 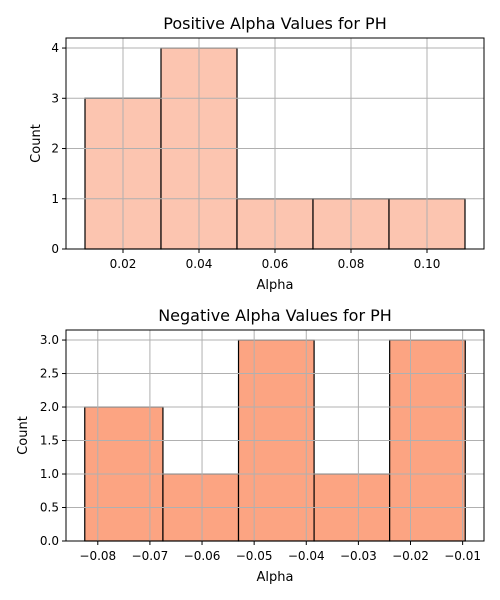 What do you see at coordinates (49, 508) in the screenshot?
I see `neg-y-tick-label-1: 0.5` at bounding box center [49, 508].